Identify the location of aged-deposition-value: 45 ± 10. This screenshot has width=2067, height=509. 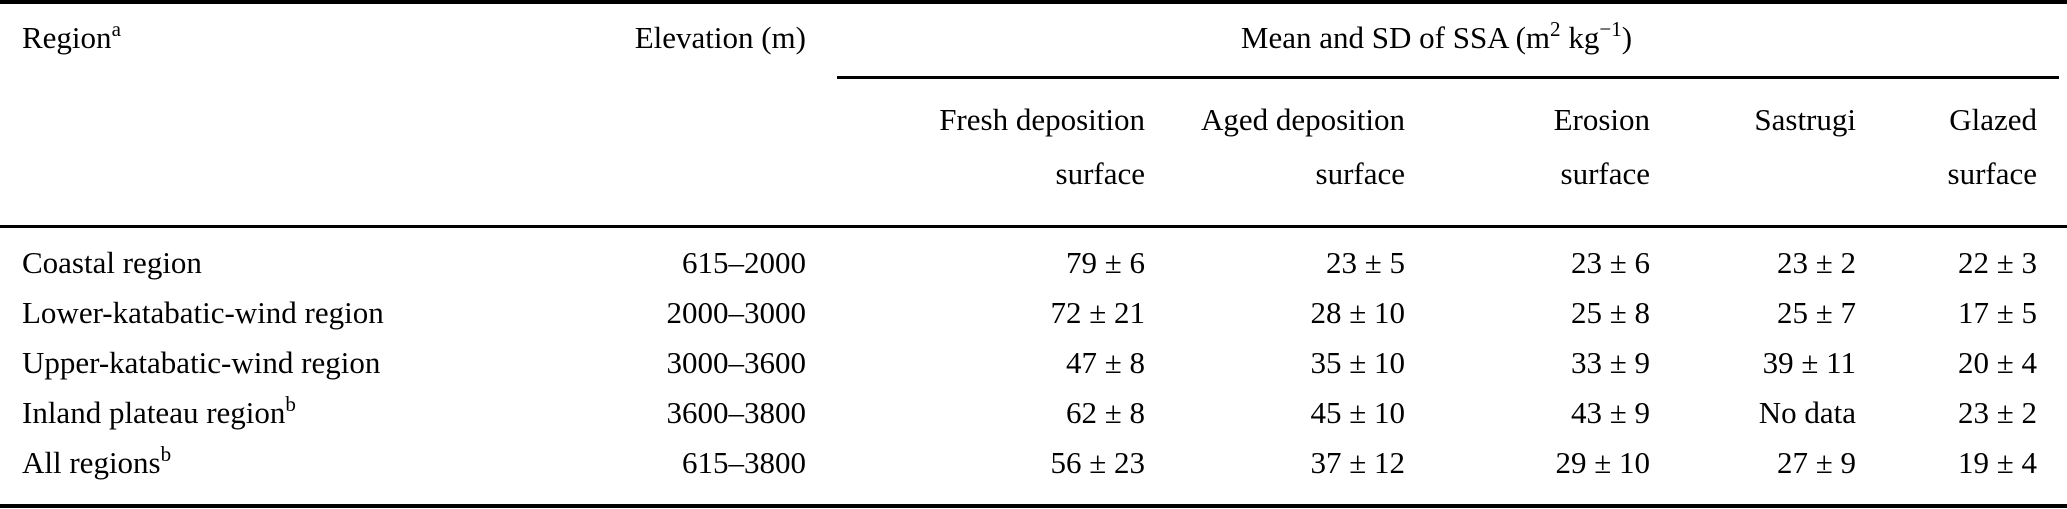
(1357, 412).